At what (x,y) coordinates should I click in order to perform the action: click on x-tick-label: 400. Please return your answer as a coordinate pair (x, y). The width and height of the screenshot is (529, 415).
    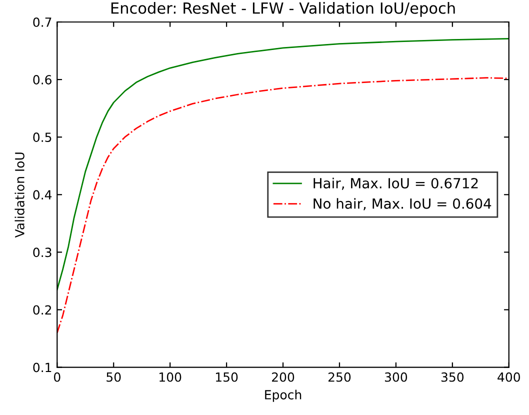
    Looking at the image, I should click on (509, 377).